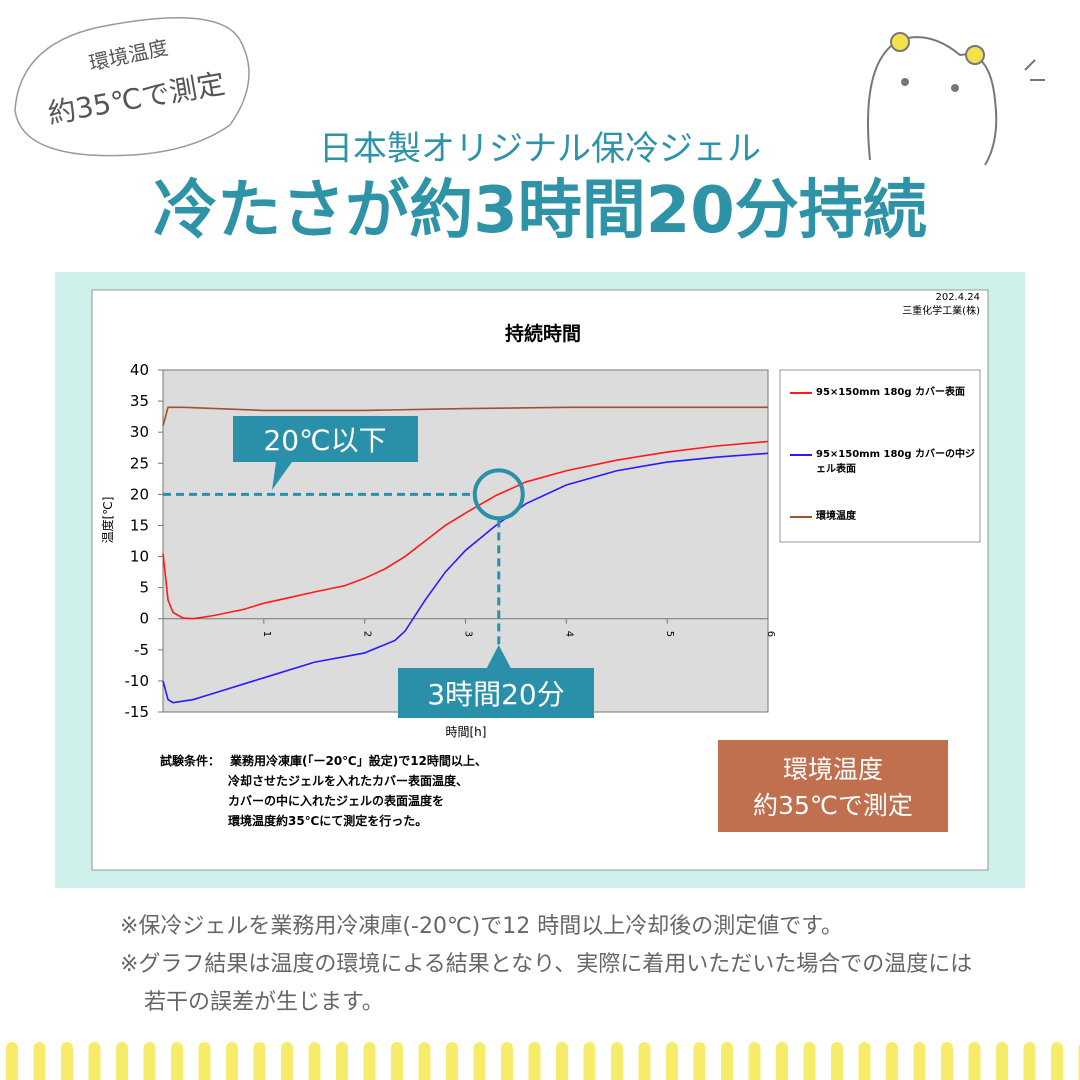 This screenshot has height=1080, width=1080. I want to click on legend-label: 95×150mm 180g カバーの中ジェル表面, so click(896, 462).